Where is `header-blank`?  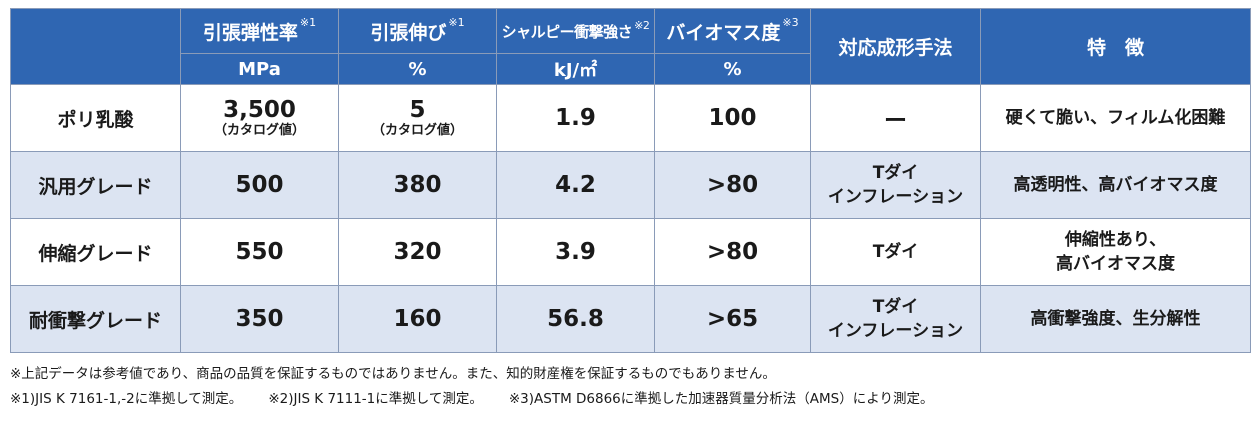
header-blank is located at coordinates (95, 46).